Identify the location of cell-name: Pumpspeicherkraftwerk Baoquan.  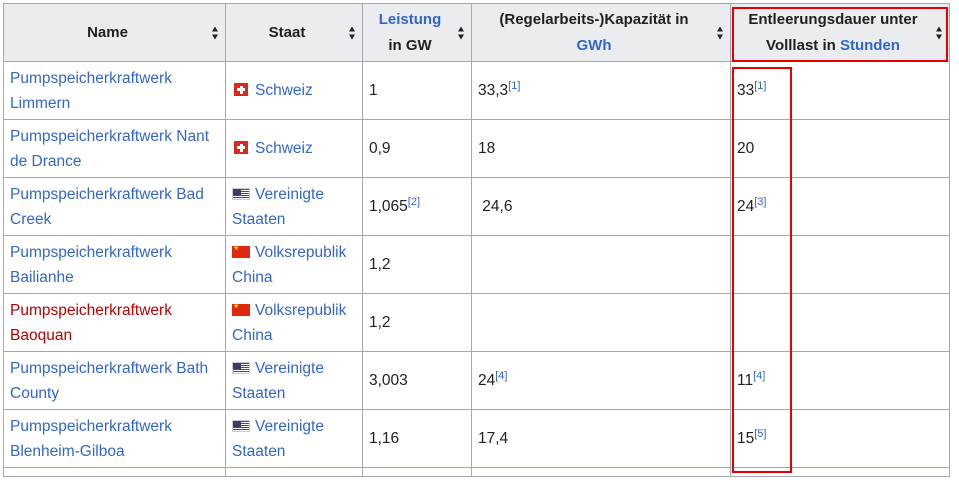
(114, 322).